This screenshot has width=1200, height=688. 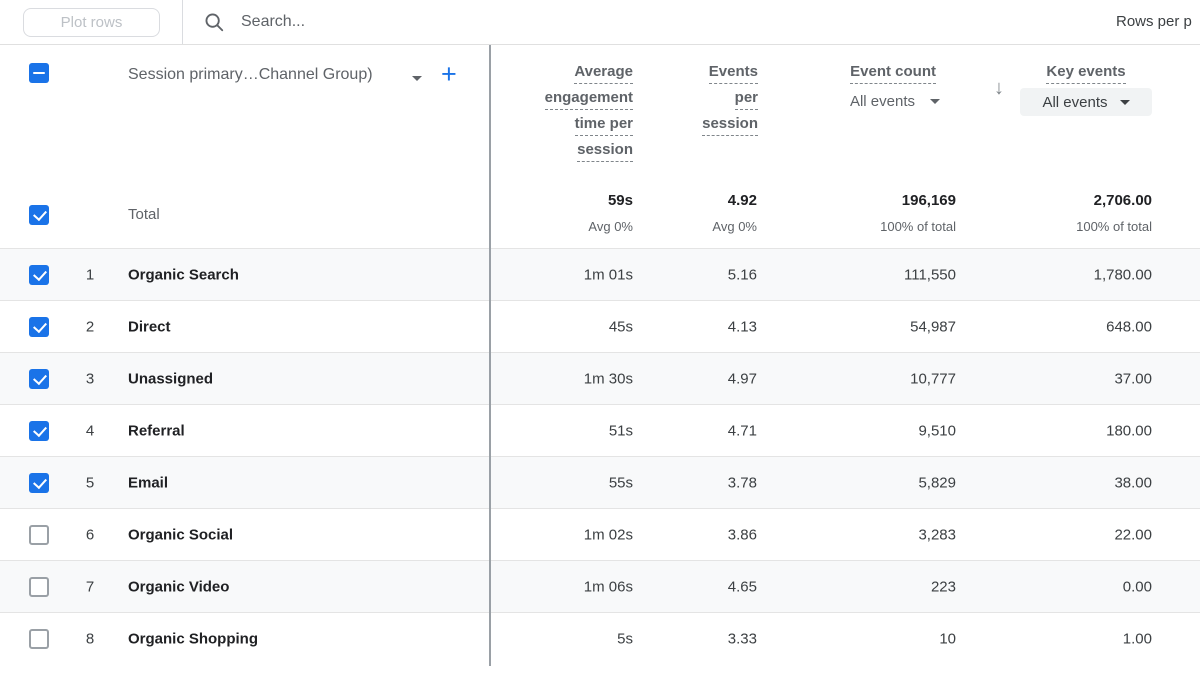 I want to click on table-row: 6 Organic Social 1m 02s 3.86 3,283 22.00, so click(x=600, y=535).